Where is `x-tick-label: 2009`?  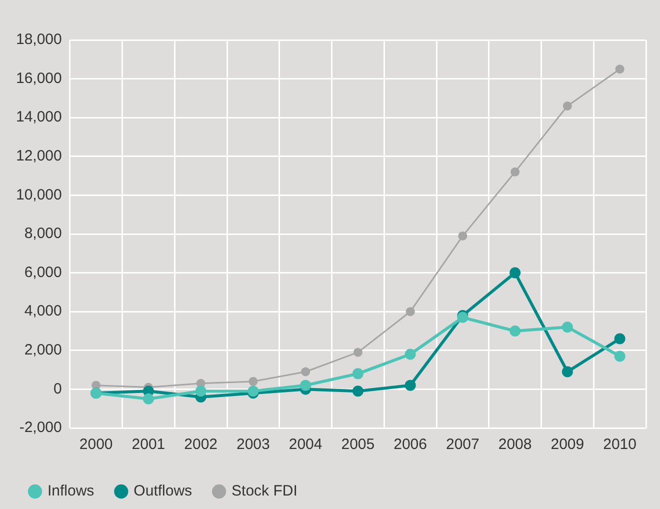 x-tick-label: 2009 is located at coordinates (567, 445).